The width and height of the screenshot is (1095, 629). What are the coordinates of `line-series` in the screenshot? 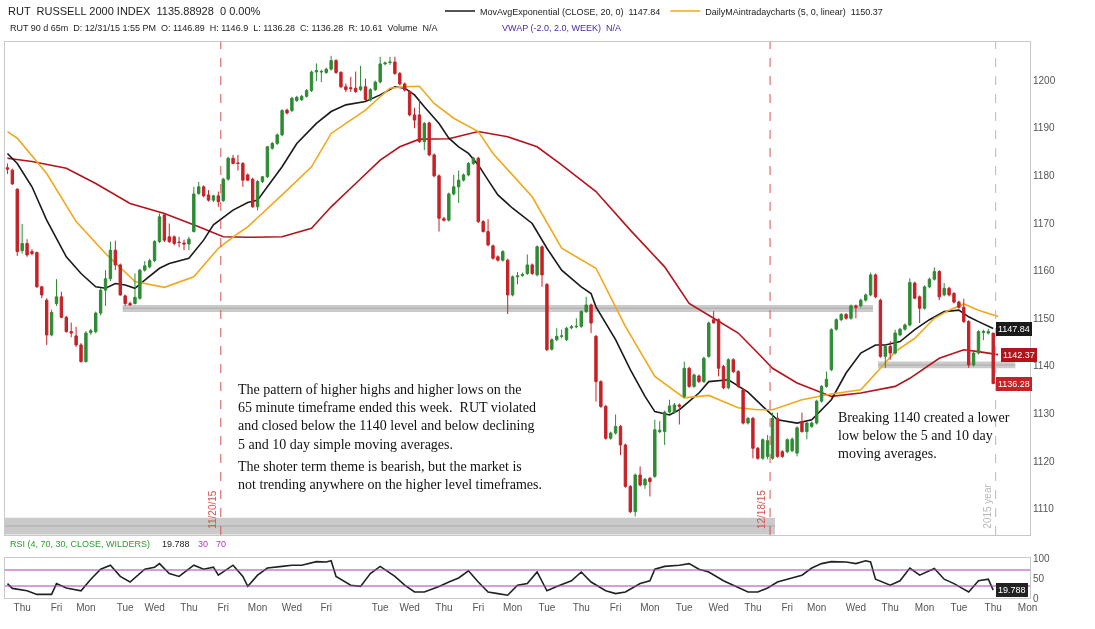 It's located at (500, 578).